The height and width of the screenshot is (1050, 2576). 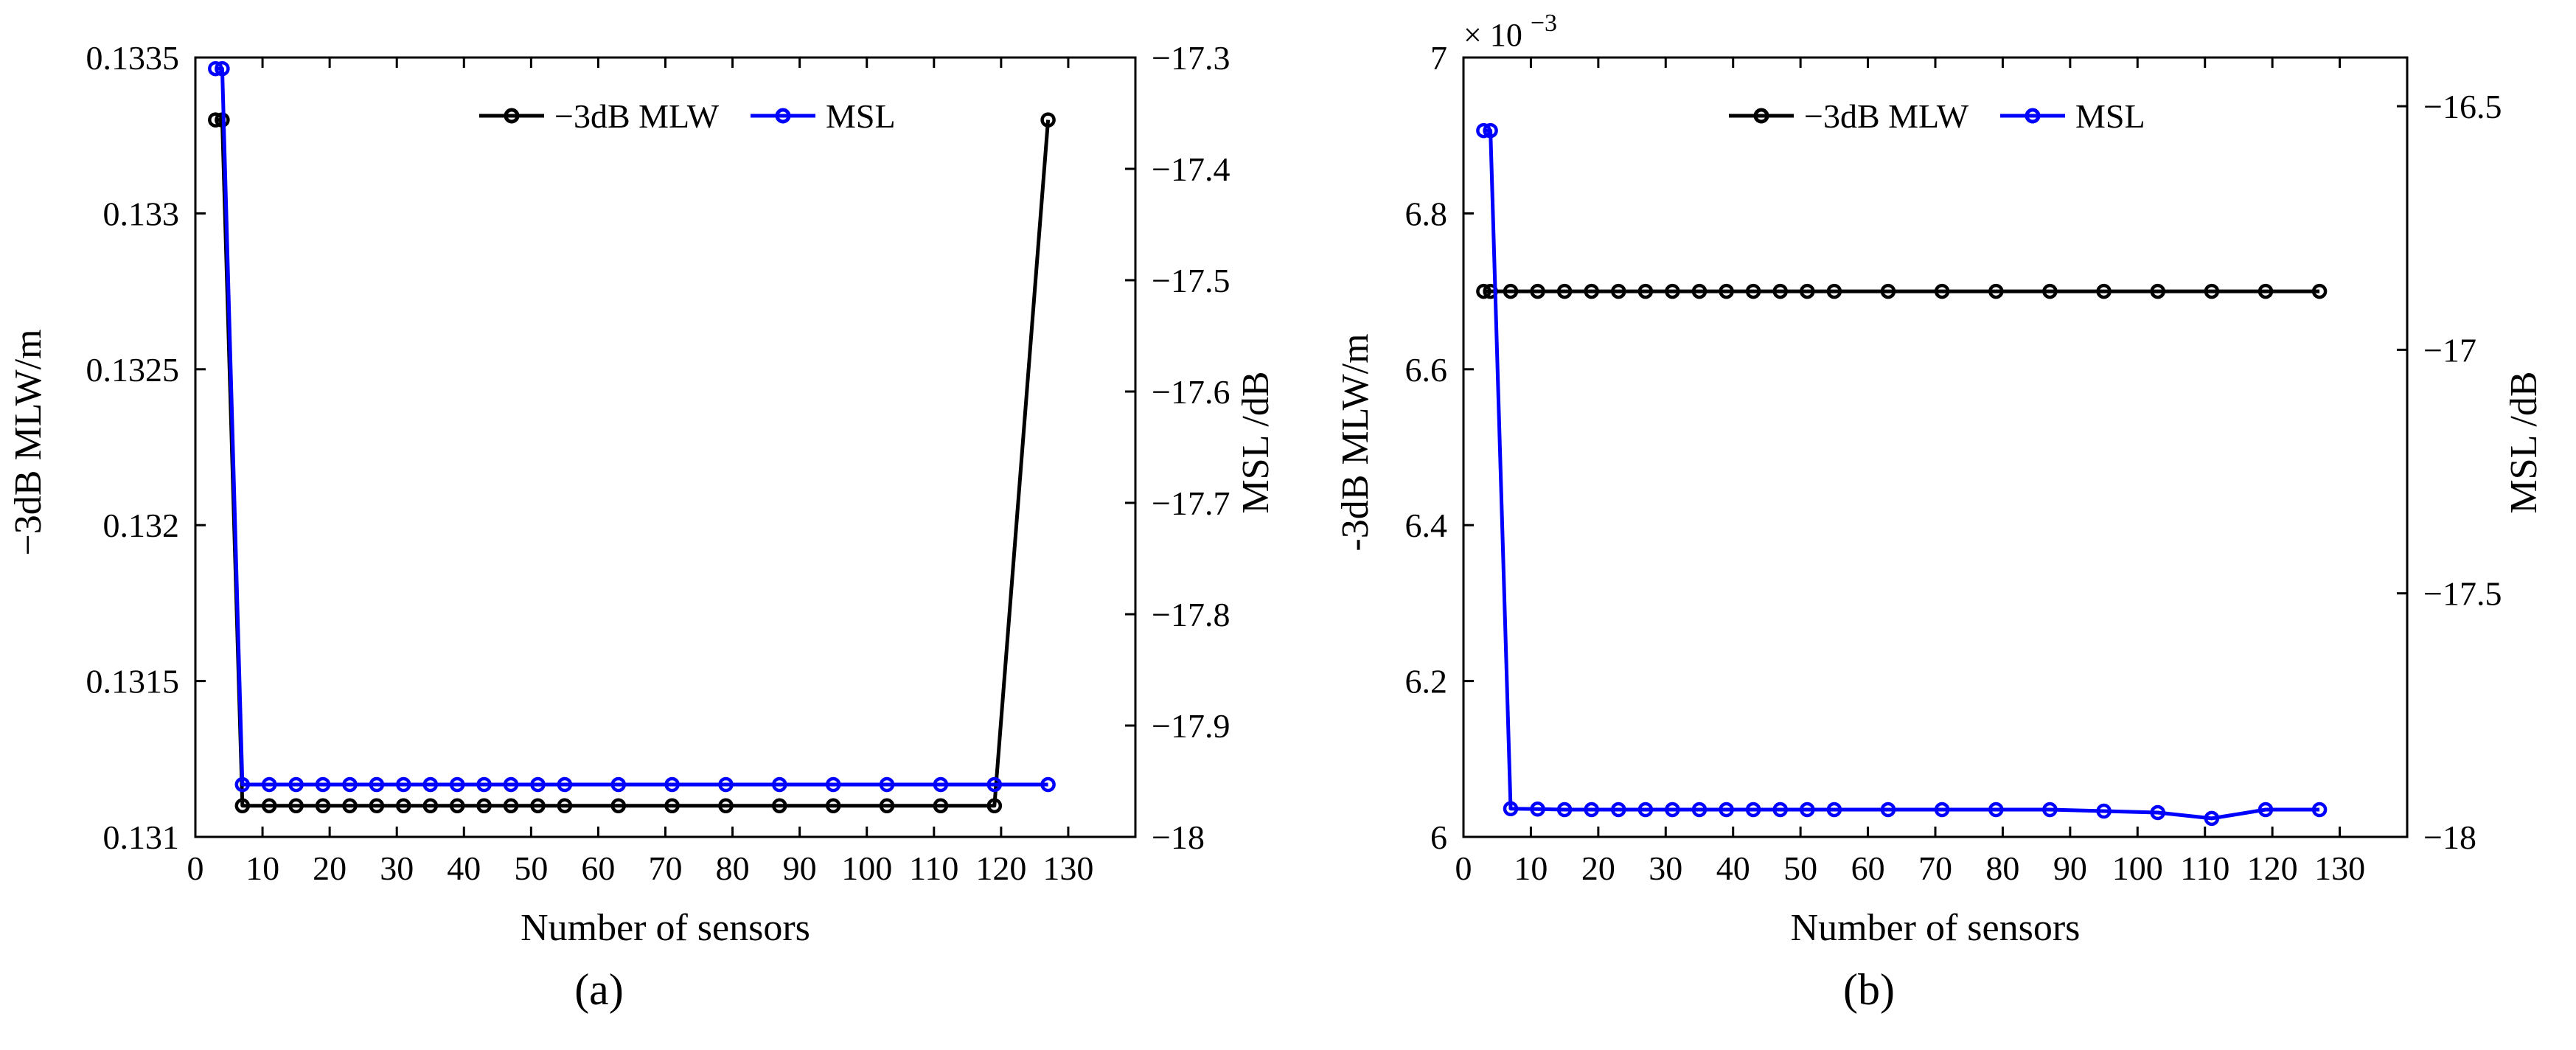 What do you see at coordinates (1067, 868) in the screenshot?
I see `x-tick-label: 130` at bounding box center [1067, 868].